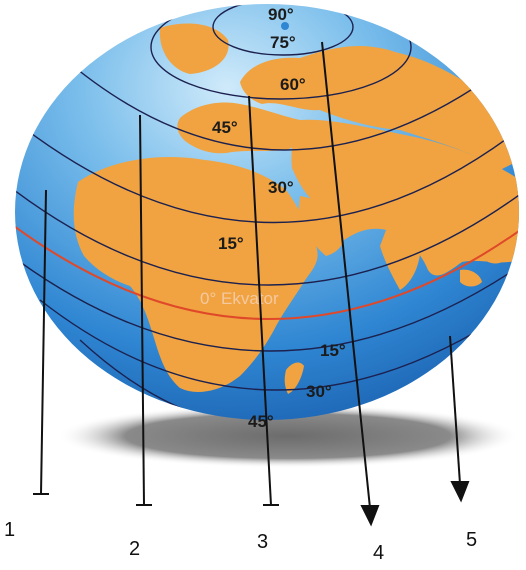  I want to click on label-15s: 15°, so click(333, 350).